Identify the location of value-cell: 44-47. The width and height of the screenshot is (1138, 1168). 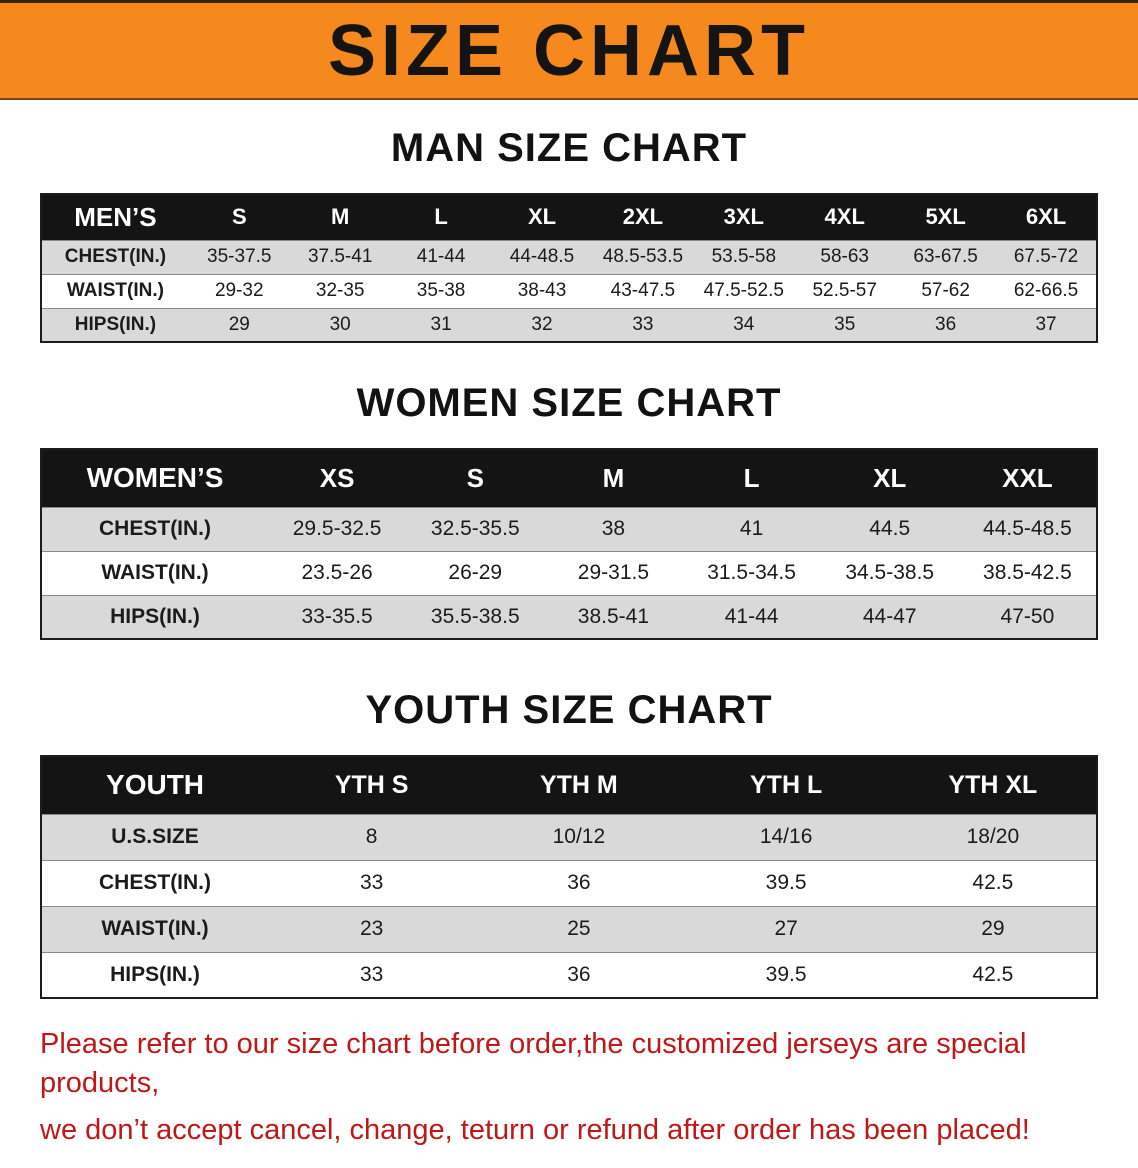
(889, 617).